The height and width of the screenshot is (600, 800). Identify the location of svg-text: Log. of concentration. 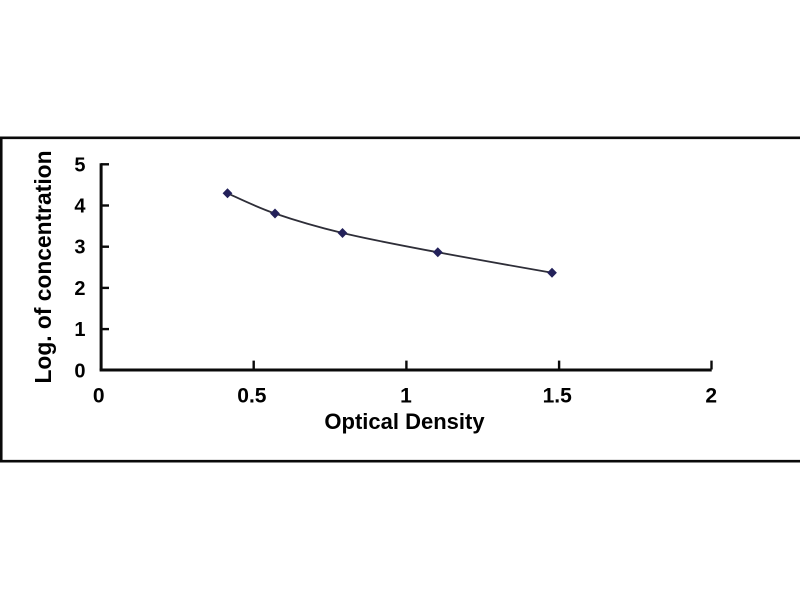
(43, 266).